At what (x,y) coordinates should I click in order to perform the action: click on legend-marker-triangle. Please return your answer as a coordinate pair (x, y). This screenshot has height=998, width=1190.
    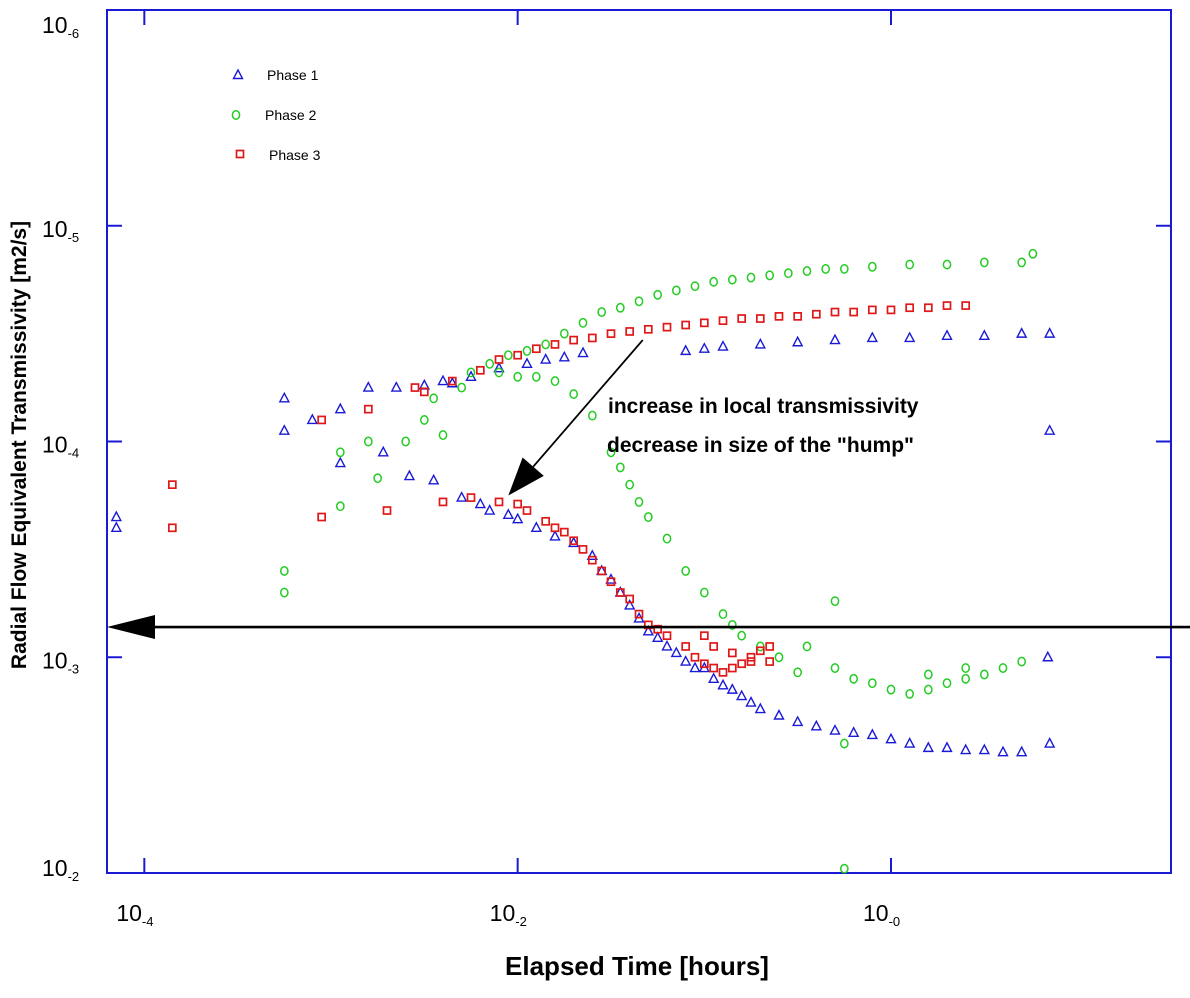
    Looking at the image, I should click on (238, 74).